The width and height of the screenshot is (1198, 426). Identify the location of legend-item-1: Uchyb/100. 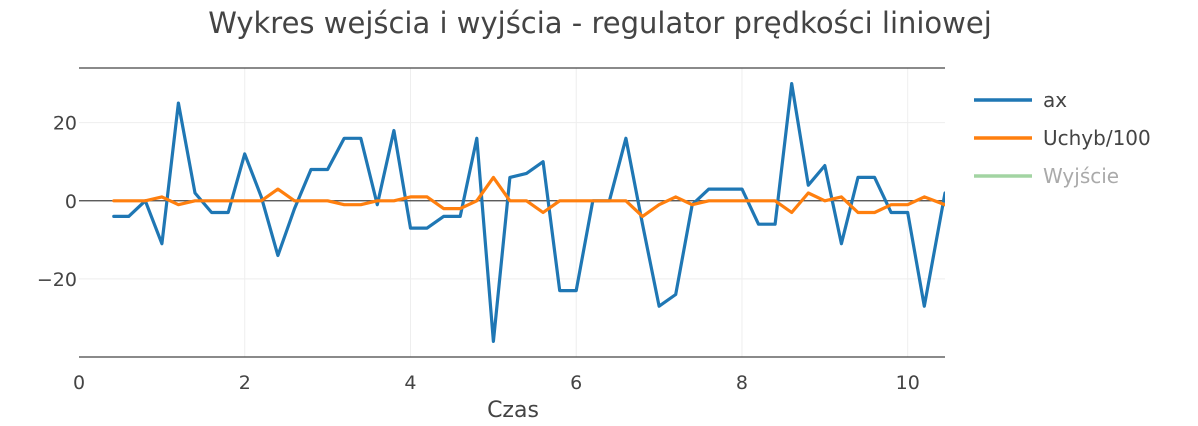
(1062, 138).